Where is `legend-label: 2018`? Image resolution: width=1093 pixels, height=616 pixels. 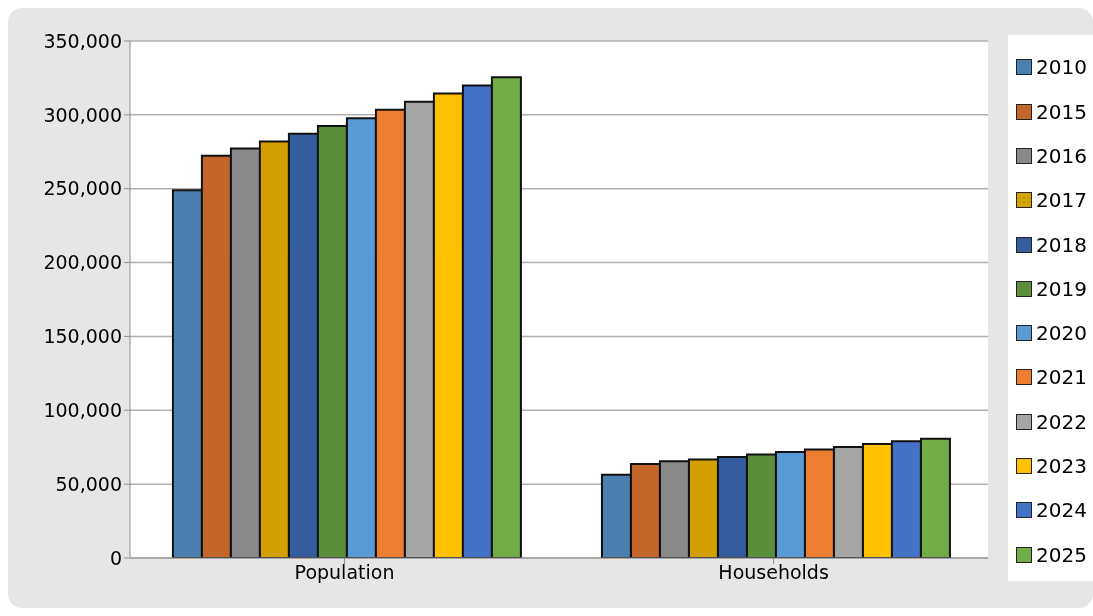 legend-label: 2018 is located at coordinates (1061, 244).